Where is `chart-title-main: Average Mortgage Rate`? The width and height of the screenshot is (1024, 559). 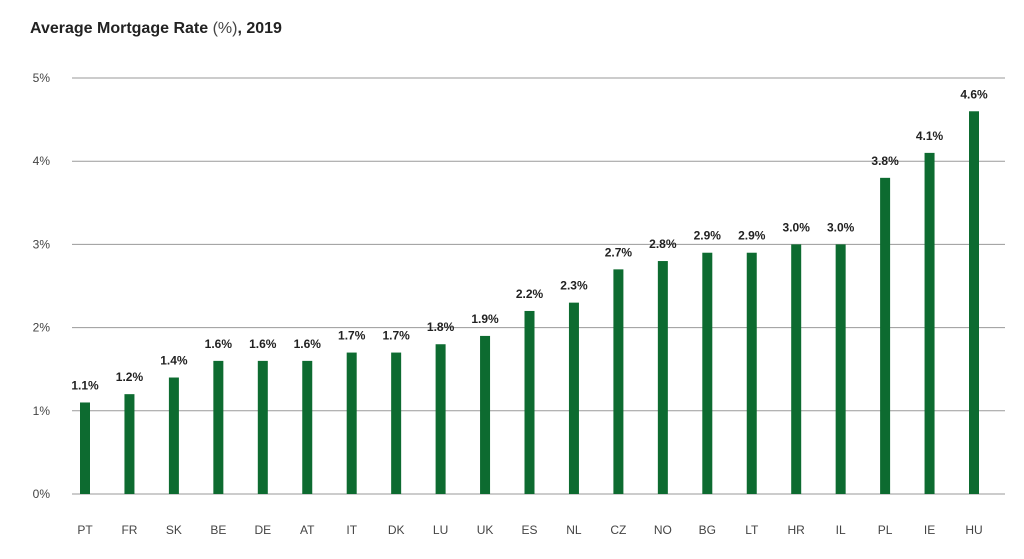
chart-title-main: Average Mortgage Rate is located at coordinates (119, 28).